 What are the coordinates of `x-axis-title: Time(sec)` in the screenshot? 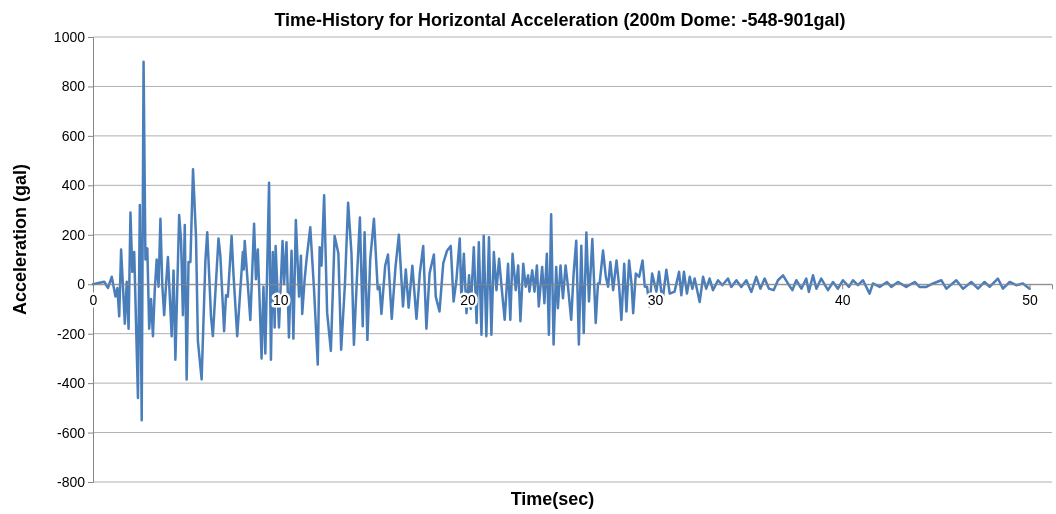 It's located at (552, 499).